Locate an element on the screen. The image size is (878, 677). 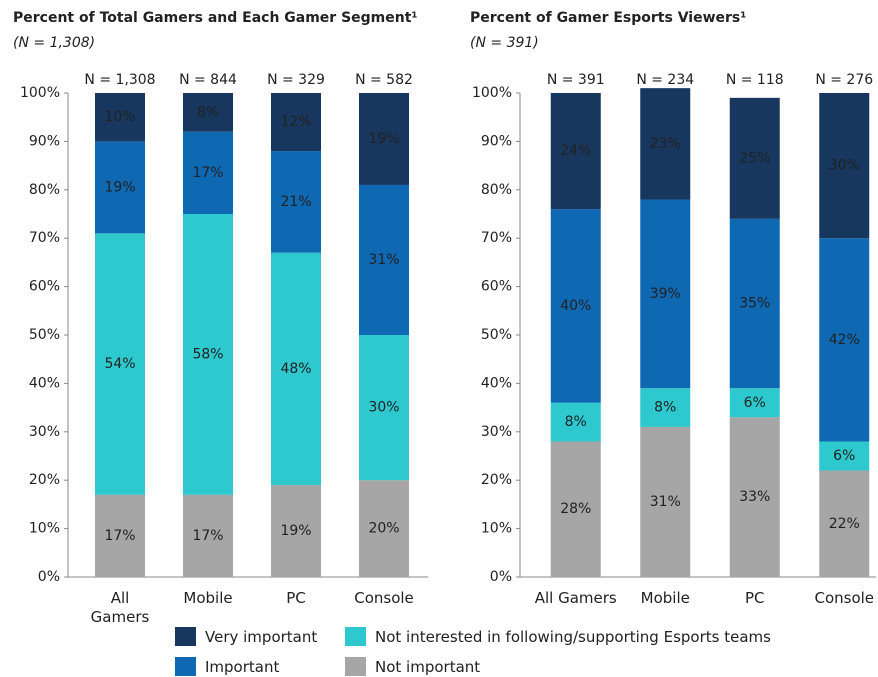
data-label: 42% is located at coordinates (844, 340).